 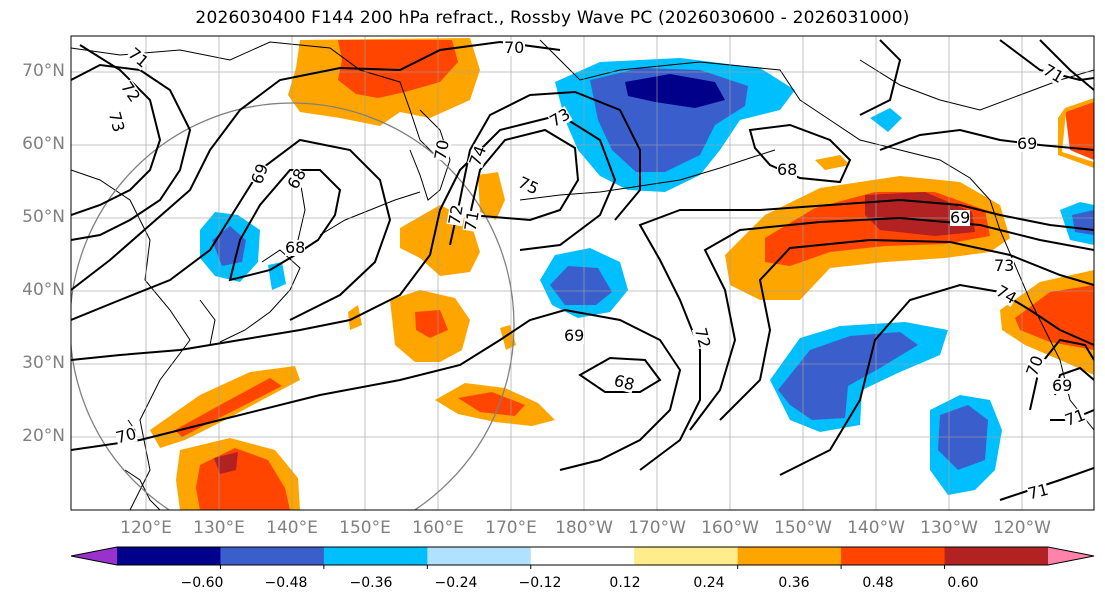 What do you see at coordinates (540, 583) in the screenshot?
I see `colorbar-label: −0.12` at bounding box center [540, 583].